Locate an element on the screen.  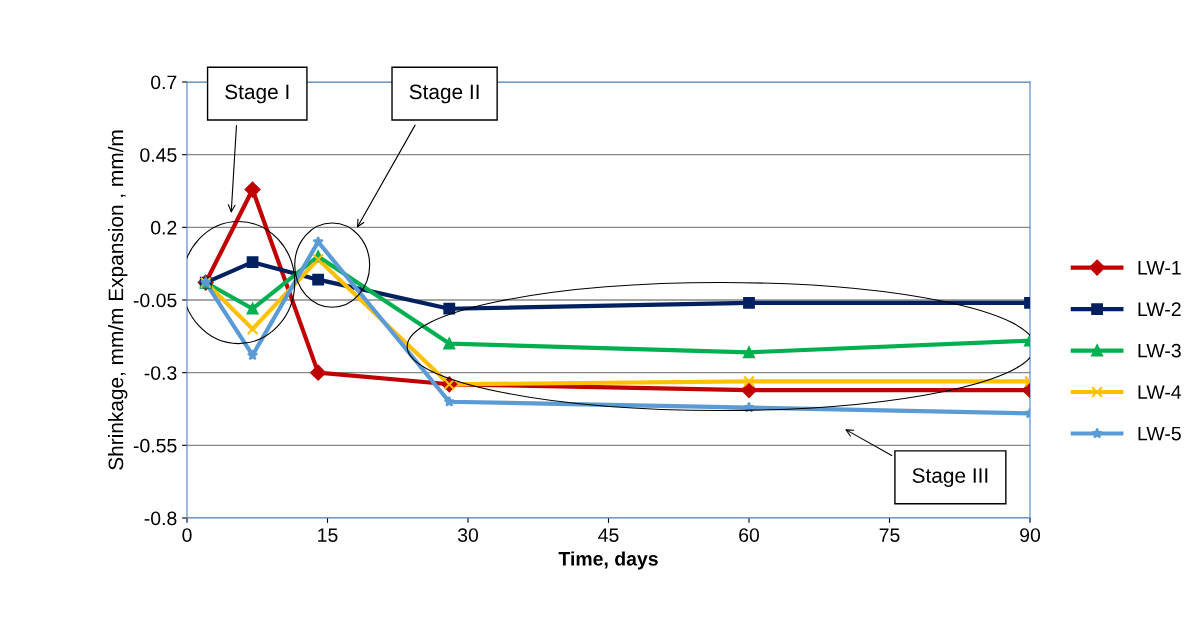
annotation: Stage I is located at coordinates (257, 94).